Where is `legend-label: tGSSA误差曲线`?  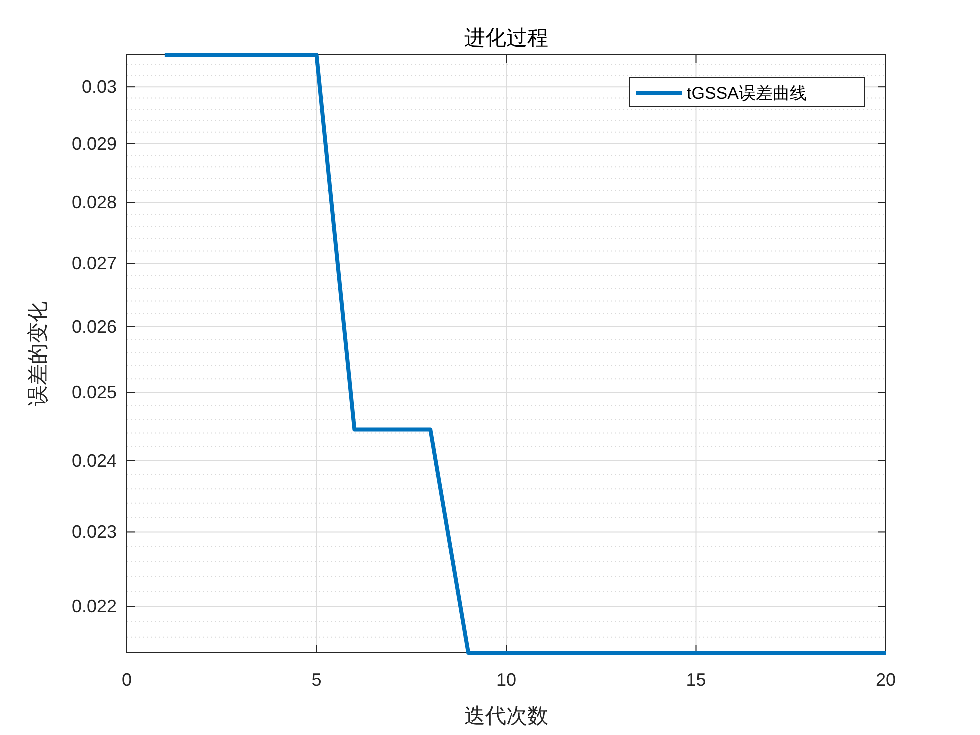
legend-label: tGSSA误差曲线 is located at coordinates (747, 93).